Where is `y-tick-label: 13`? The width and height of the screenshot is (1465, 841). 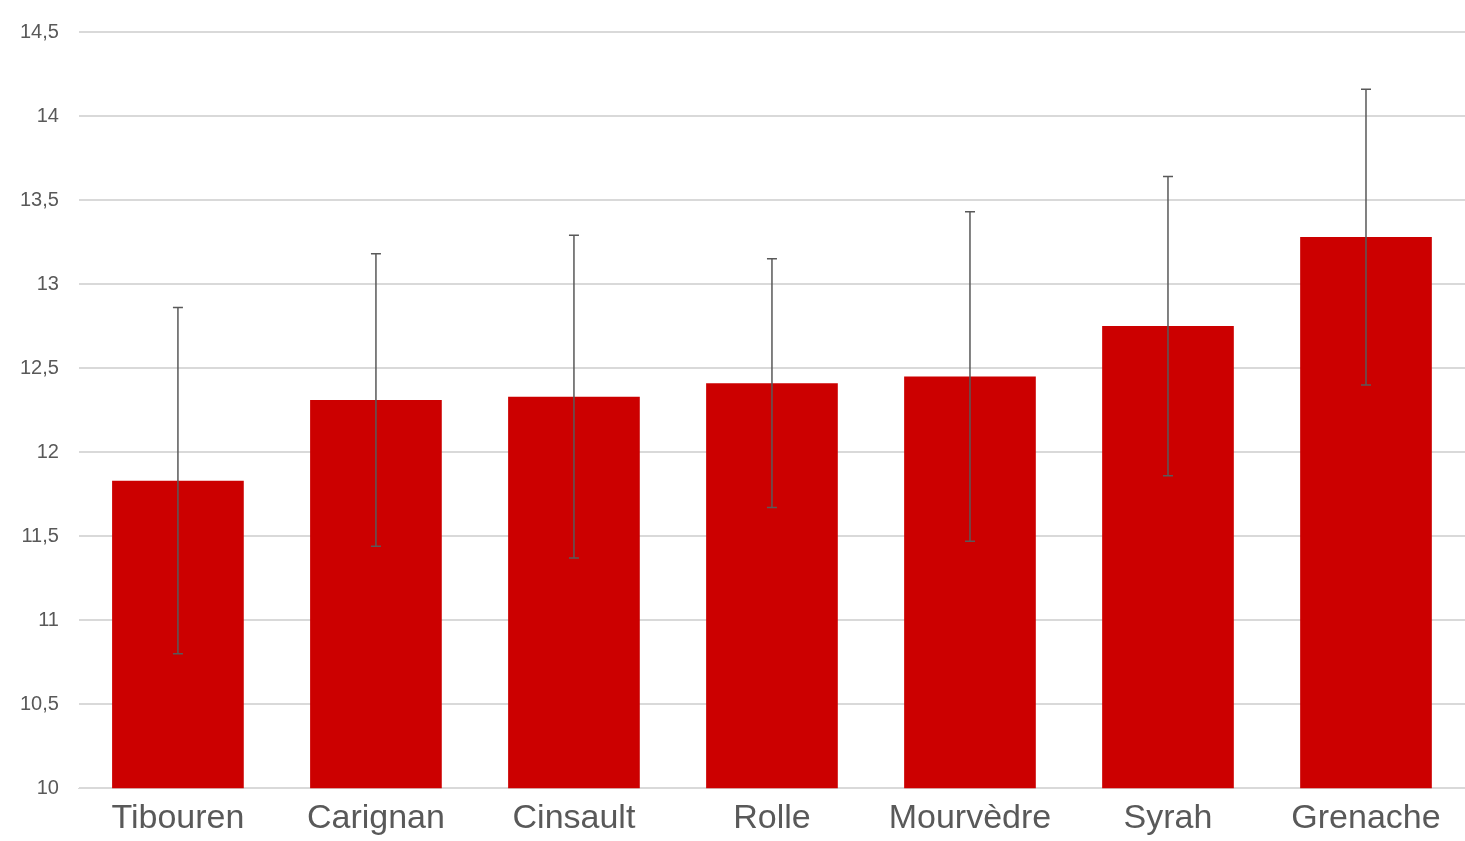 y-tick-label: 13 is located at coordinates (47, 282).